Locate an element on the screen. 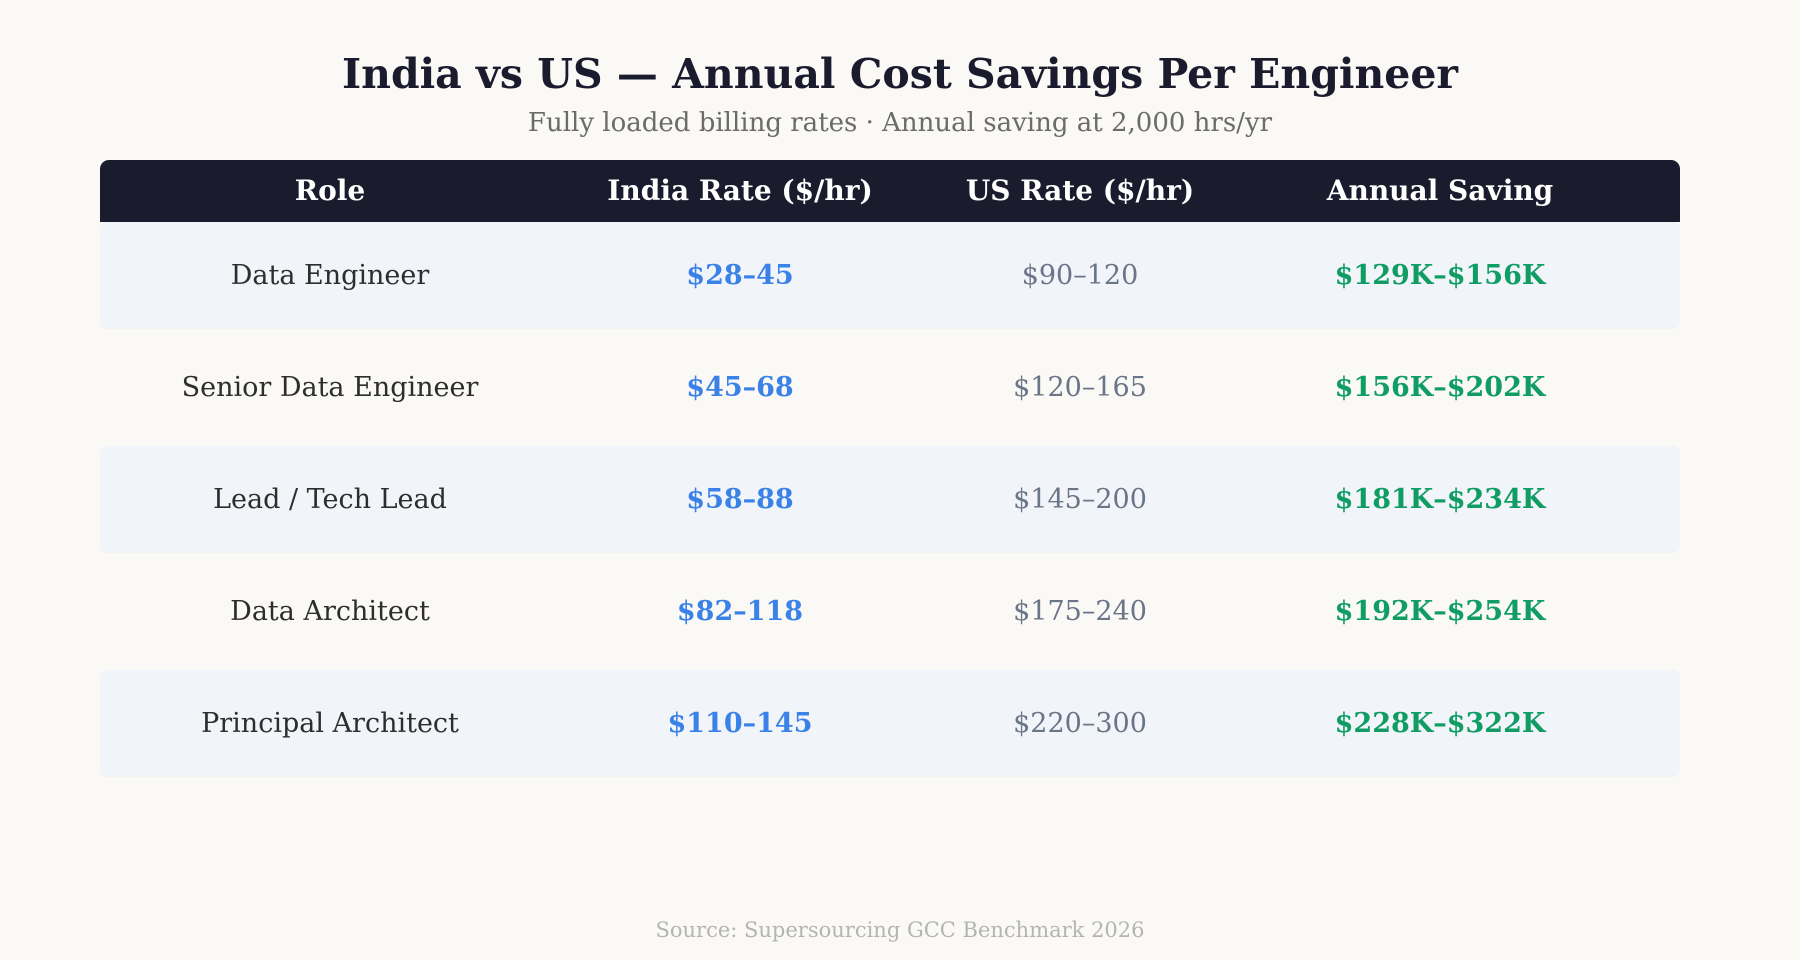  us-rate-cell: $145–200 is located at coordinates (1080, 499).